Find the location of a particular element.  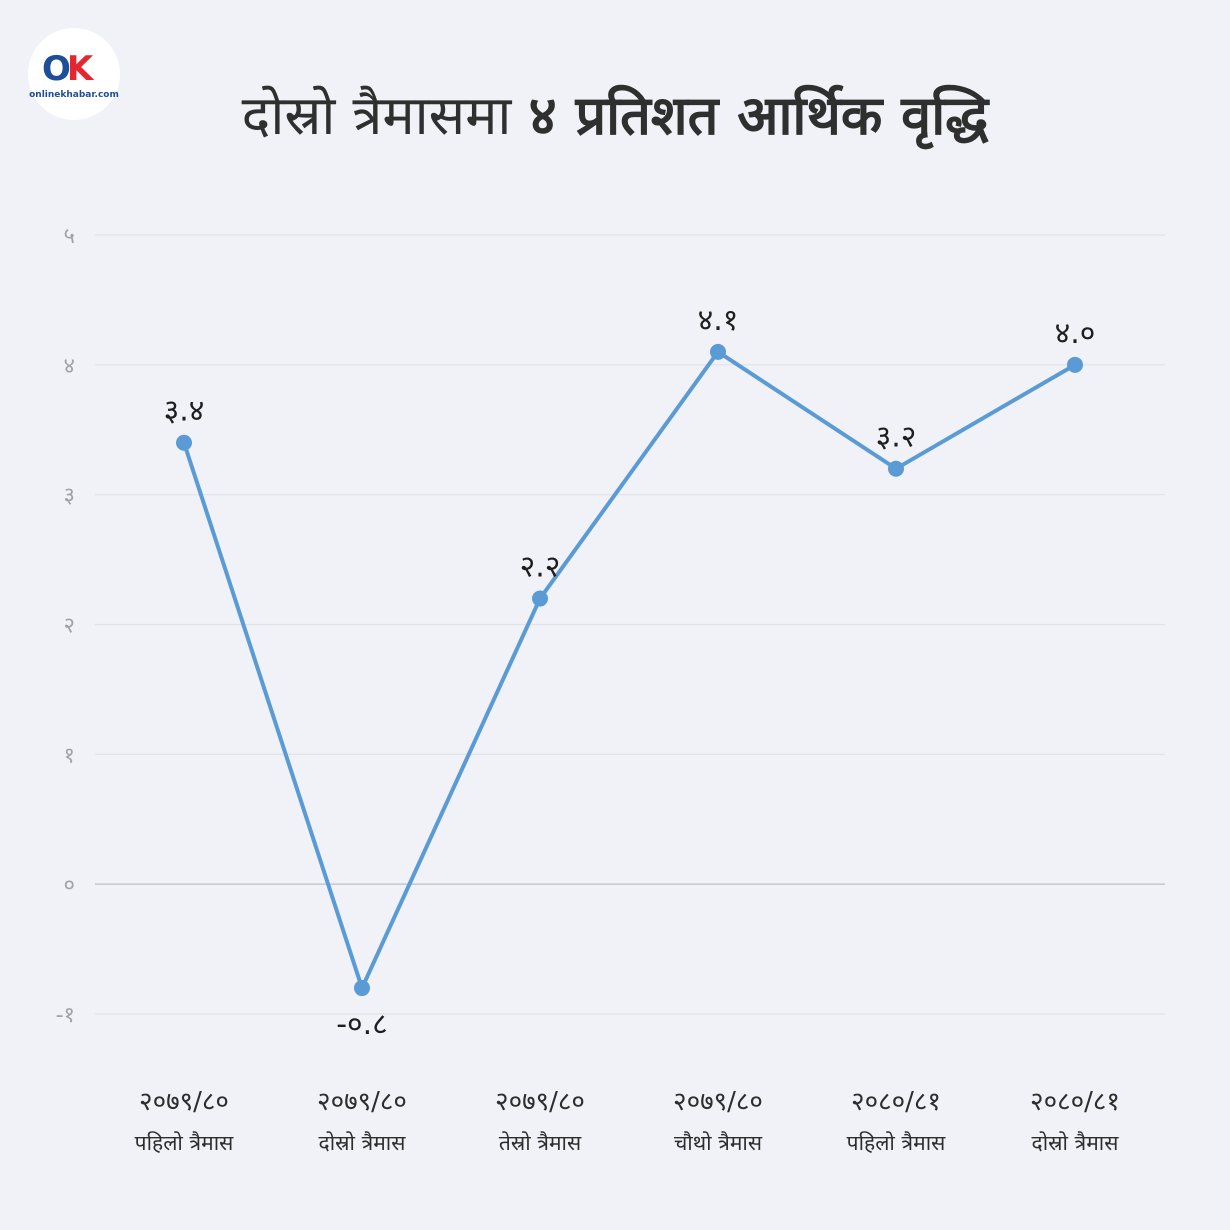

data-label: ४.१ is located at coordinates (718, 320).